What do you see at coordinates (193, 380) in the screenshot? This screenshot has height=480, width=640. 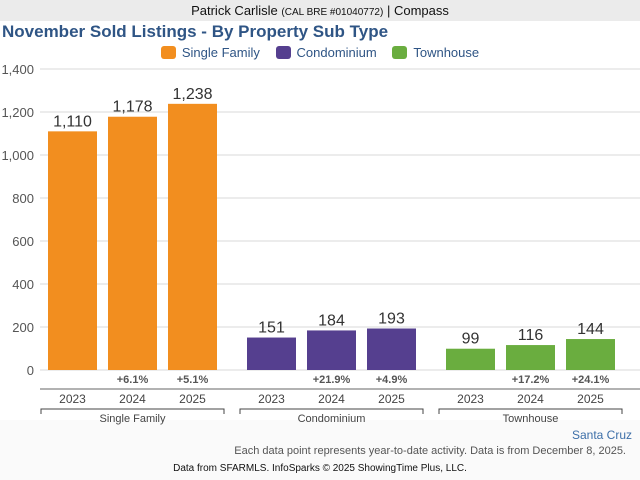 I see `change-label: +5.1%` at bounding box center [193, 380].